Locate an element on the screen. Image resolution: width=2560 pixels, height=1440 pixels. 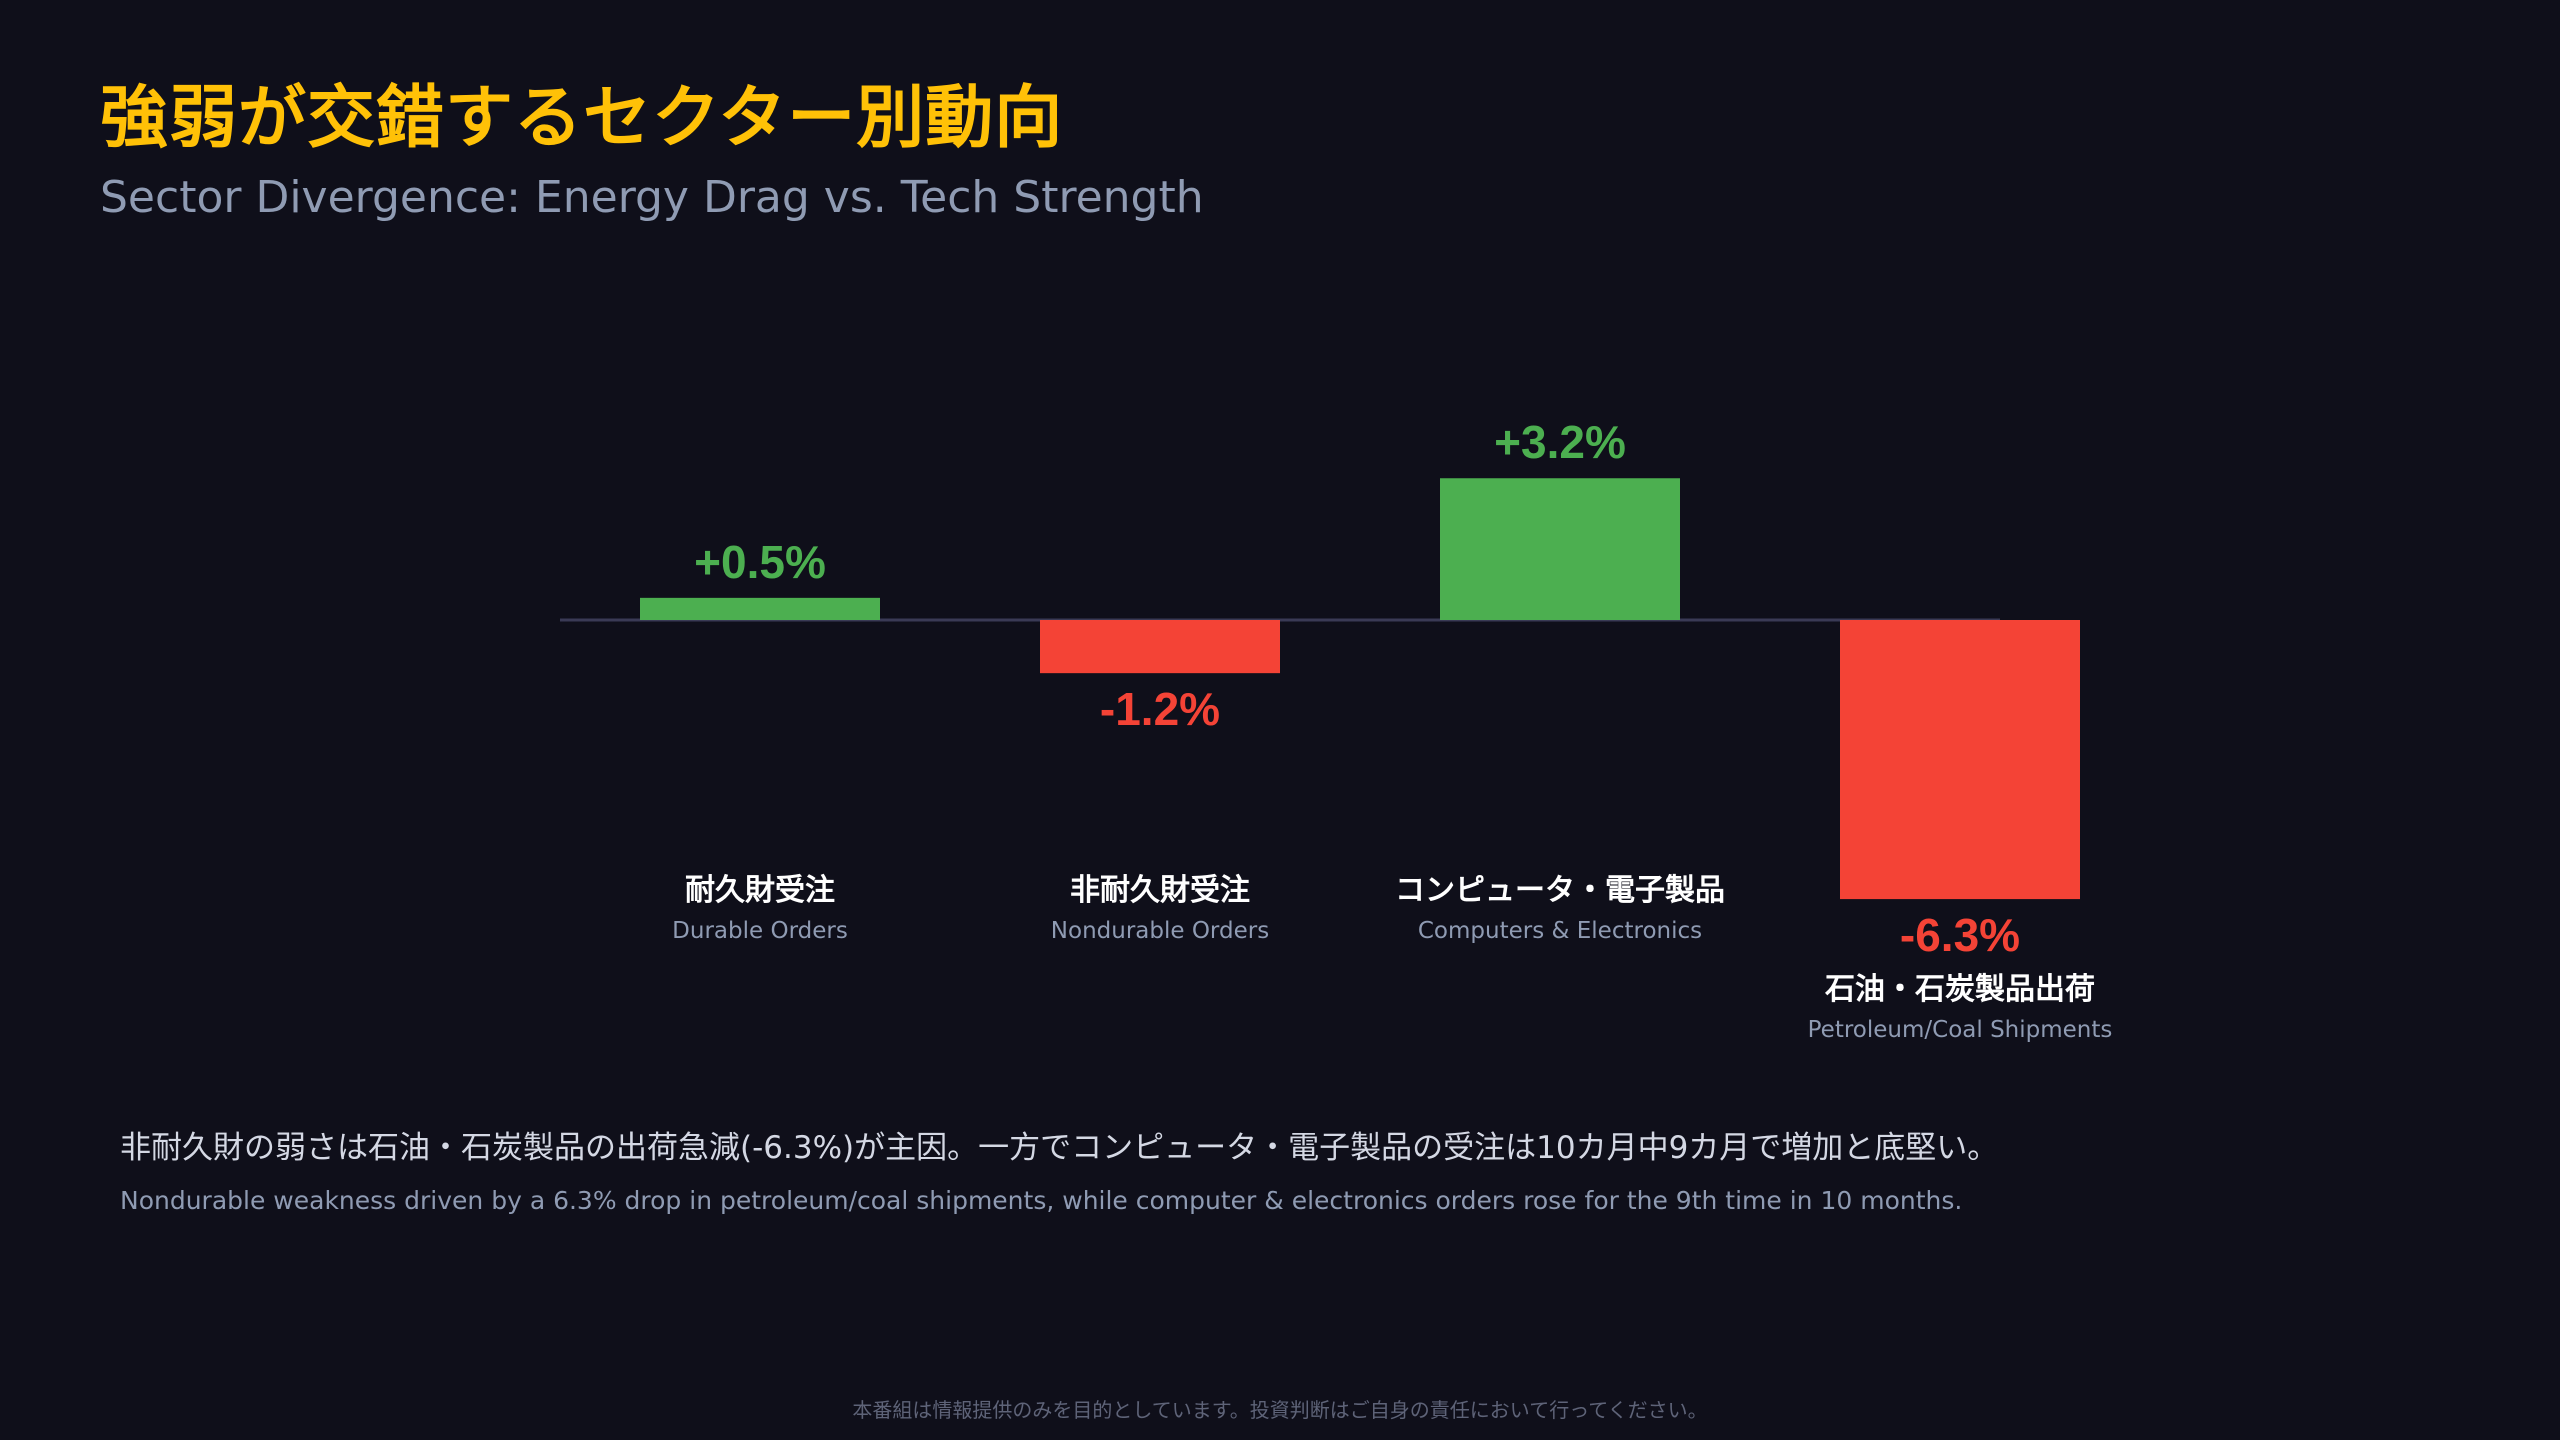
data-label-2: +3.2% is located at coordinates (1560, 442).